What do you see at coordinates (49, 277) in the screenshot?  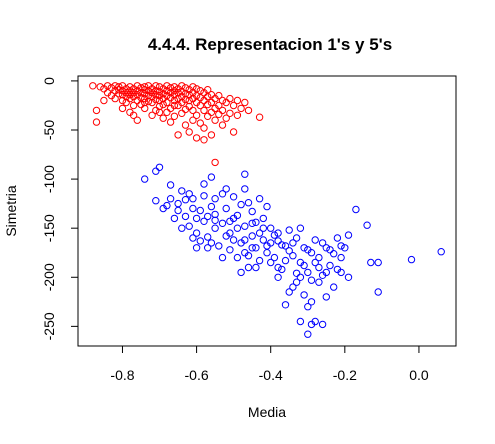 I see `y-tick-label: -200` at bounding box center [49, 277].